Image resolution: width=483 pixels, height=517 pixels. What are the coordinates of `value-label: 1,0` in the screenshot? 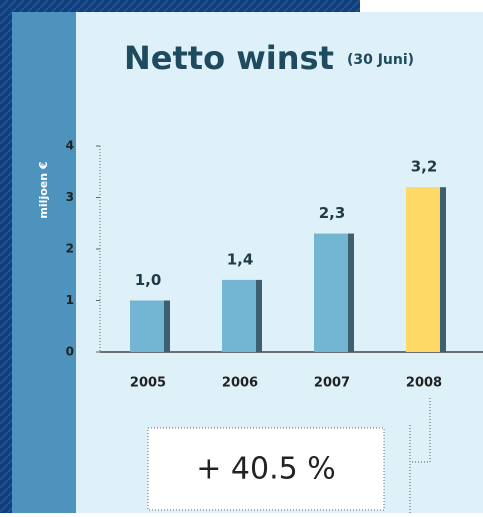 It's located at (148, 280).